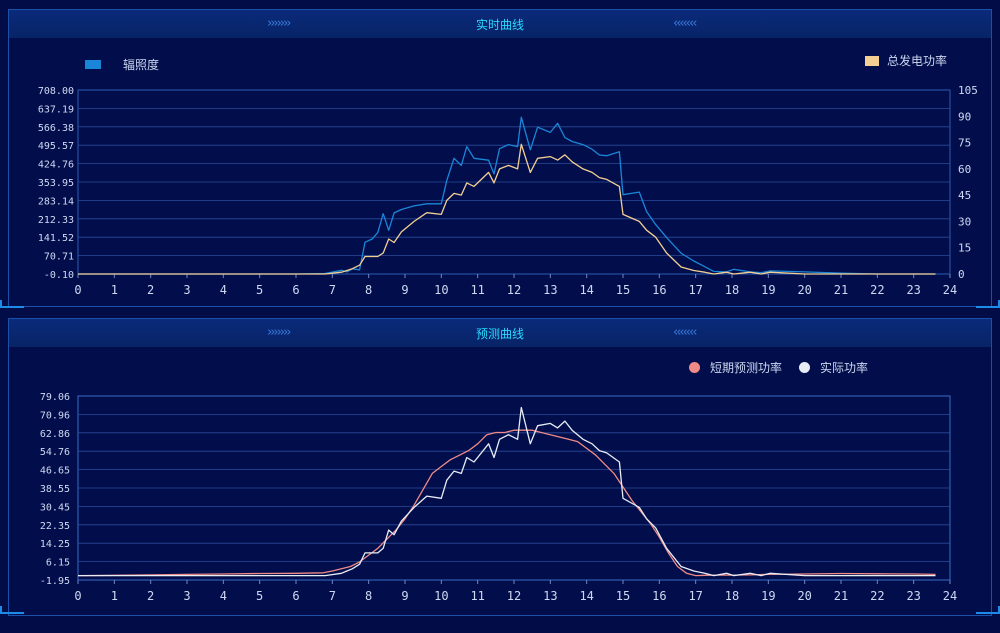 The height and width of the screenshot is (633, 1000). I want to click on legend-swatch-short-term-forecast, so click(694, 367).